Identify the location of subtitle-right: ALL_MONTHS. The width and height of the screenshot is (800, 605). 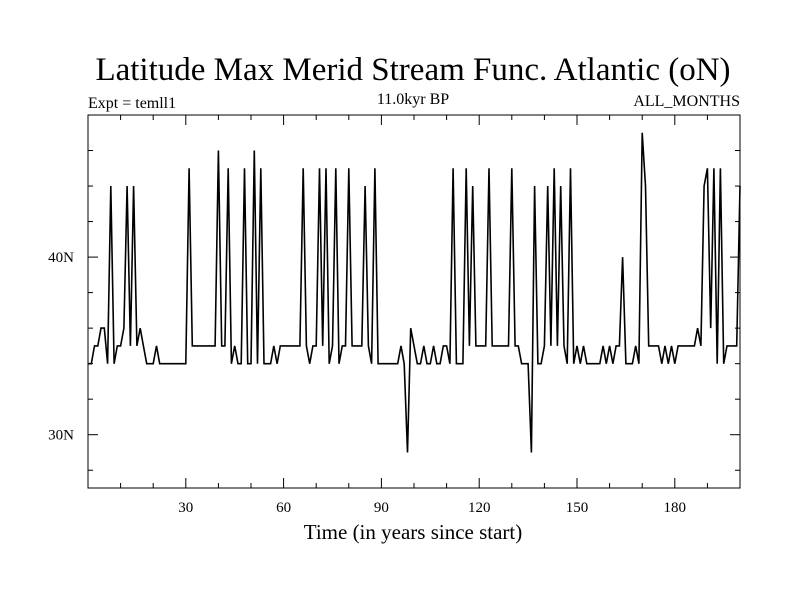
(686, 101).